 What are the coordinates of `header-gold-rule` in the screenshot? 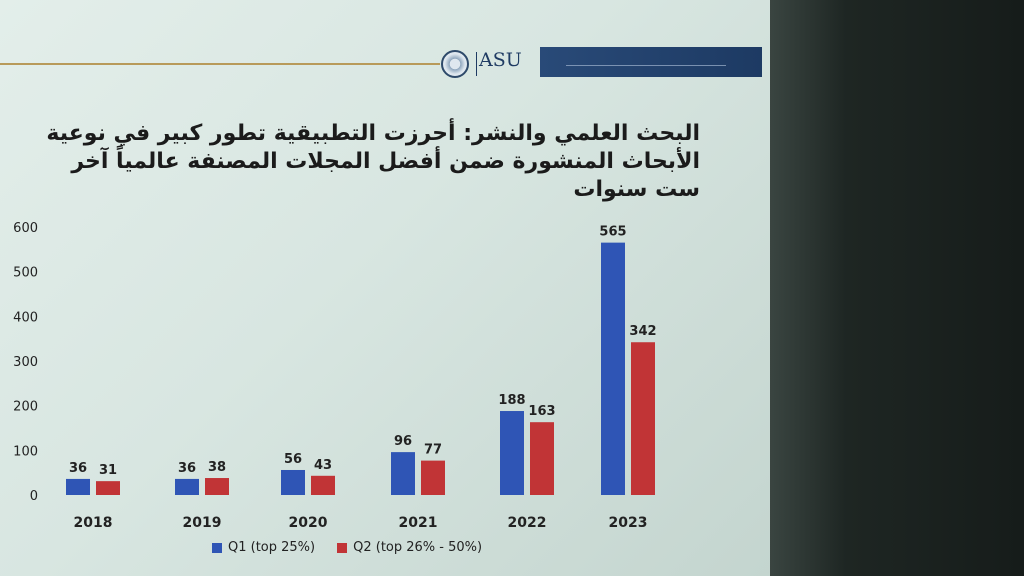 It's located at (220, 64).